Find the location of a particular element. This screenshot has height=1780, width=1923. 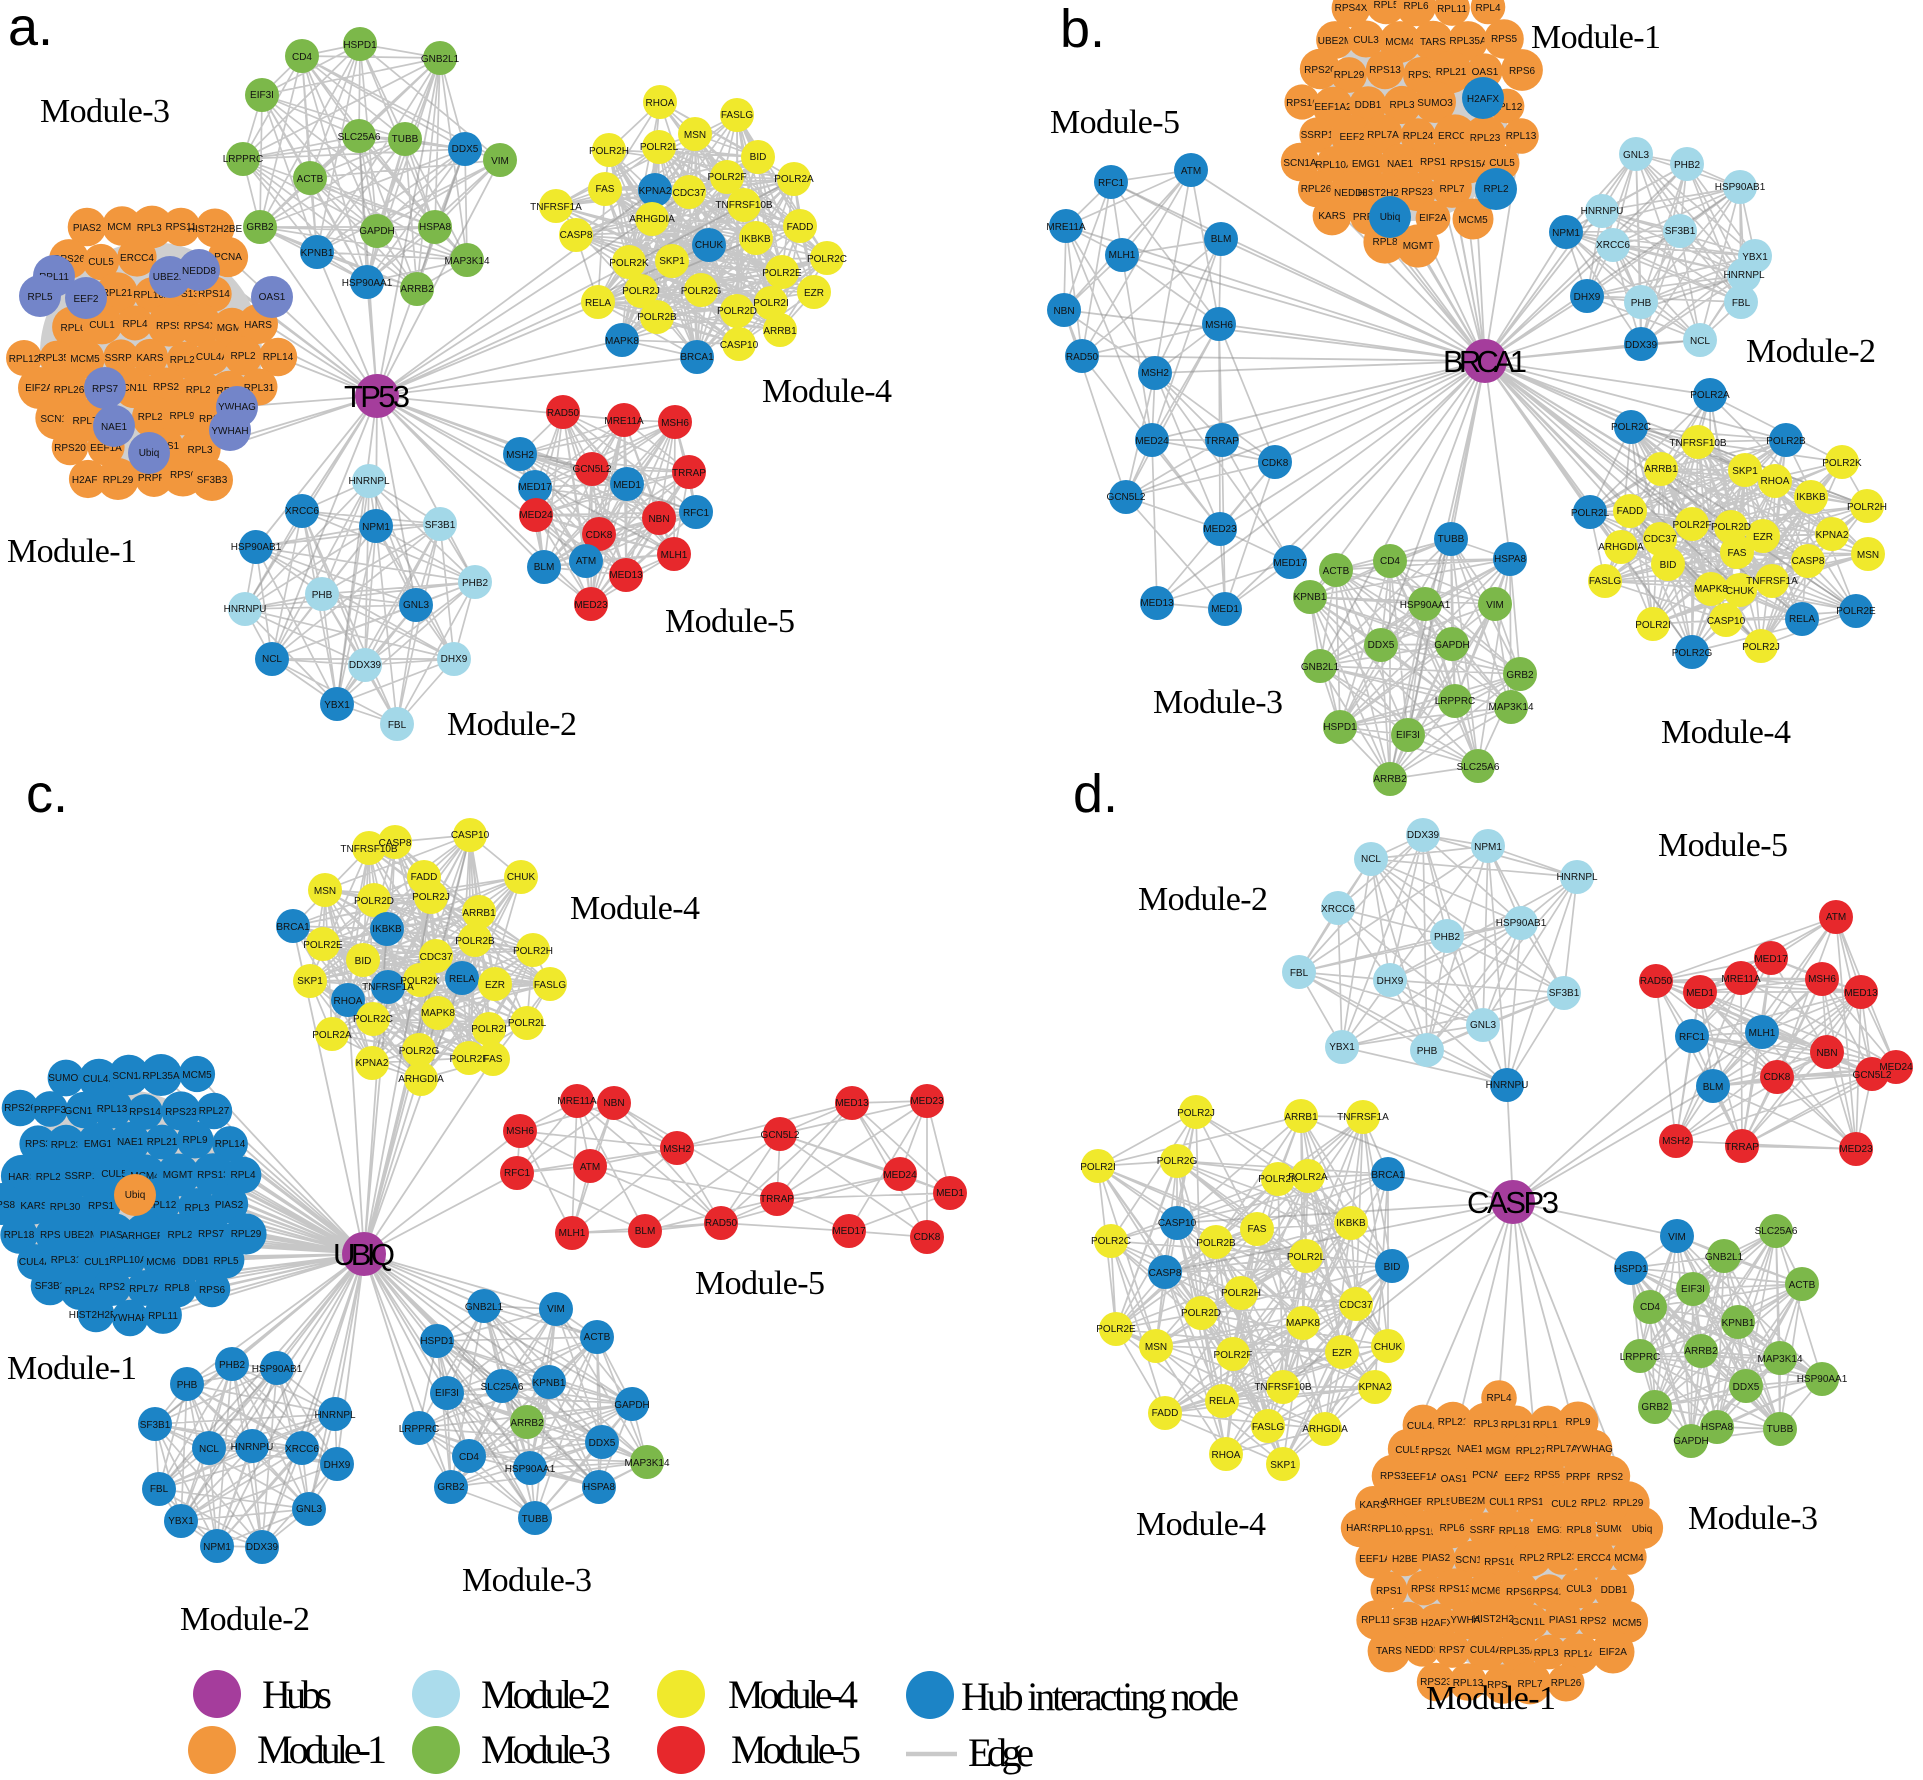

svg-text: BID is located at coordinates (758, 157).